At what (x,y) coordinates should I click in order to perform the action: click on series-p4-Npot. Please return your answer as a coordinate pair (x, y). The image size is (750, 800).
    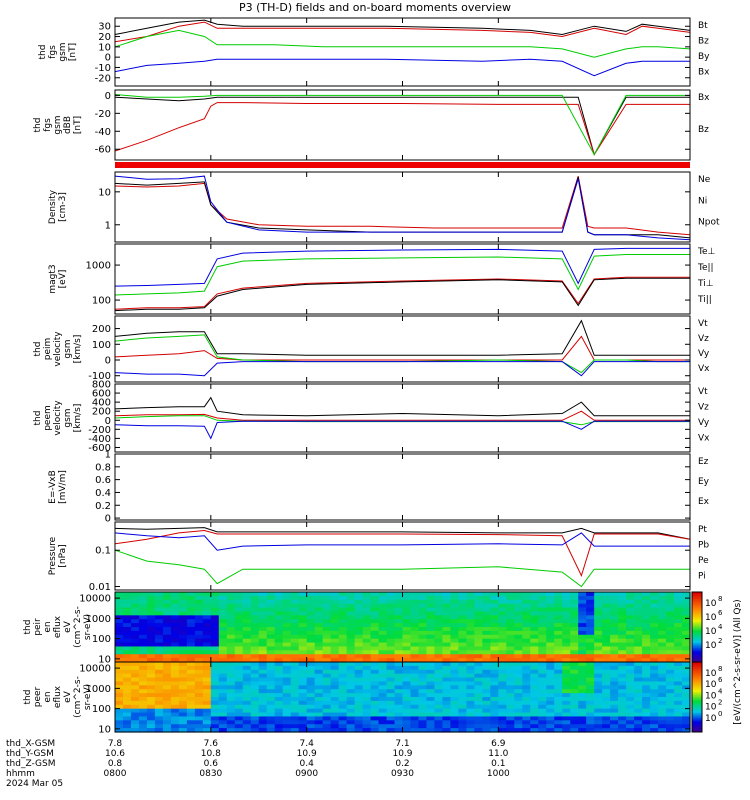
    Looking at the image, I should click on (402, 208).